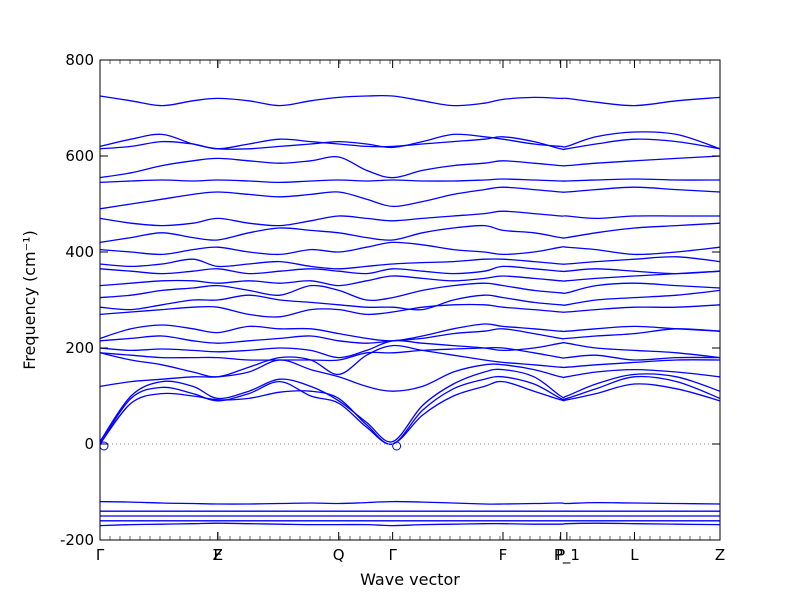  Describe the element at coordinates (410, 579) in the screenshot. I see `x-axis-label: Wave vector` at that location.